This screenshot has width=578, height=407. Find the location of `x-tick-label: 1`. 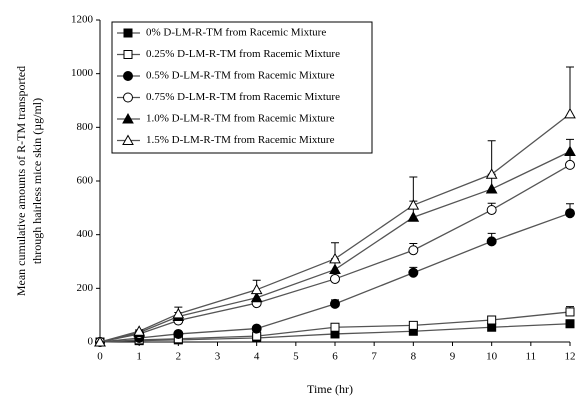

x-tick-label: 1 is located at coordinates (139, 357).